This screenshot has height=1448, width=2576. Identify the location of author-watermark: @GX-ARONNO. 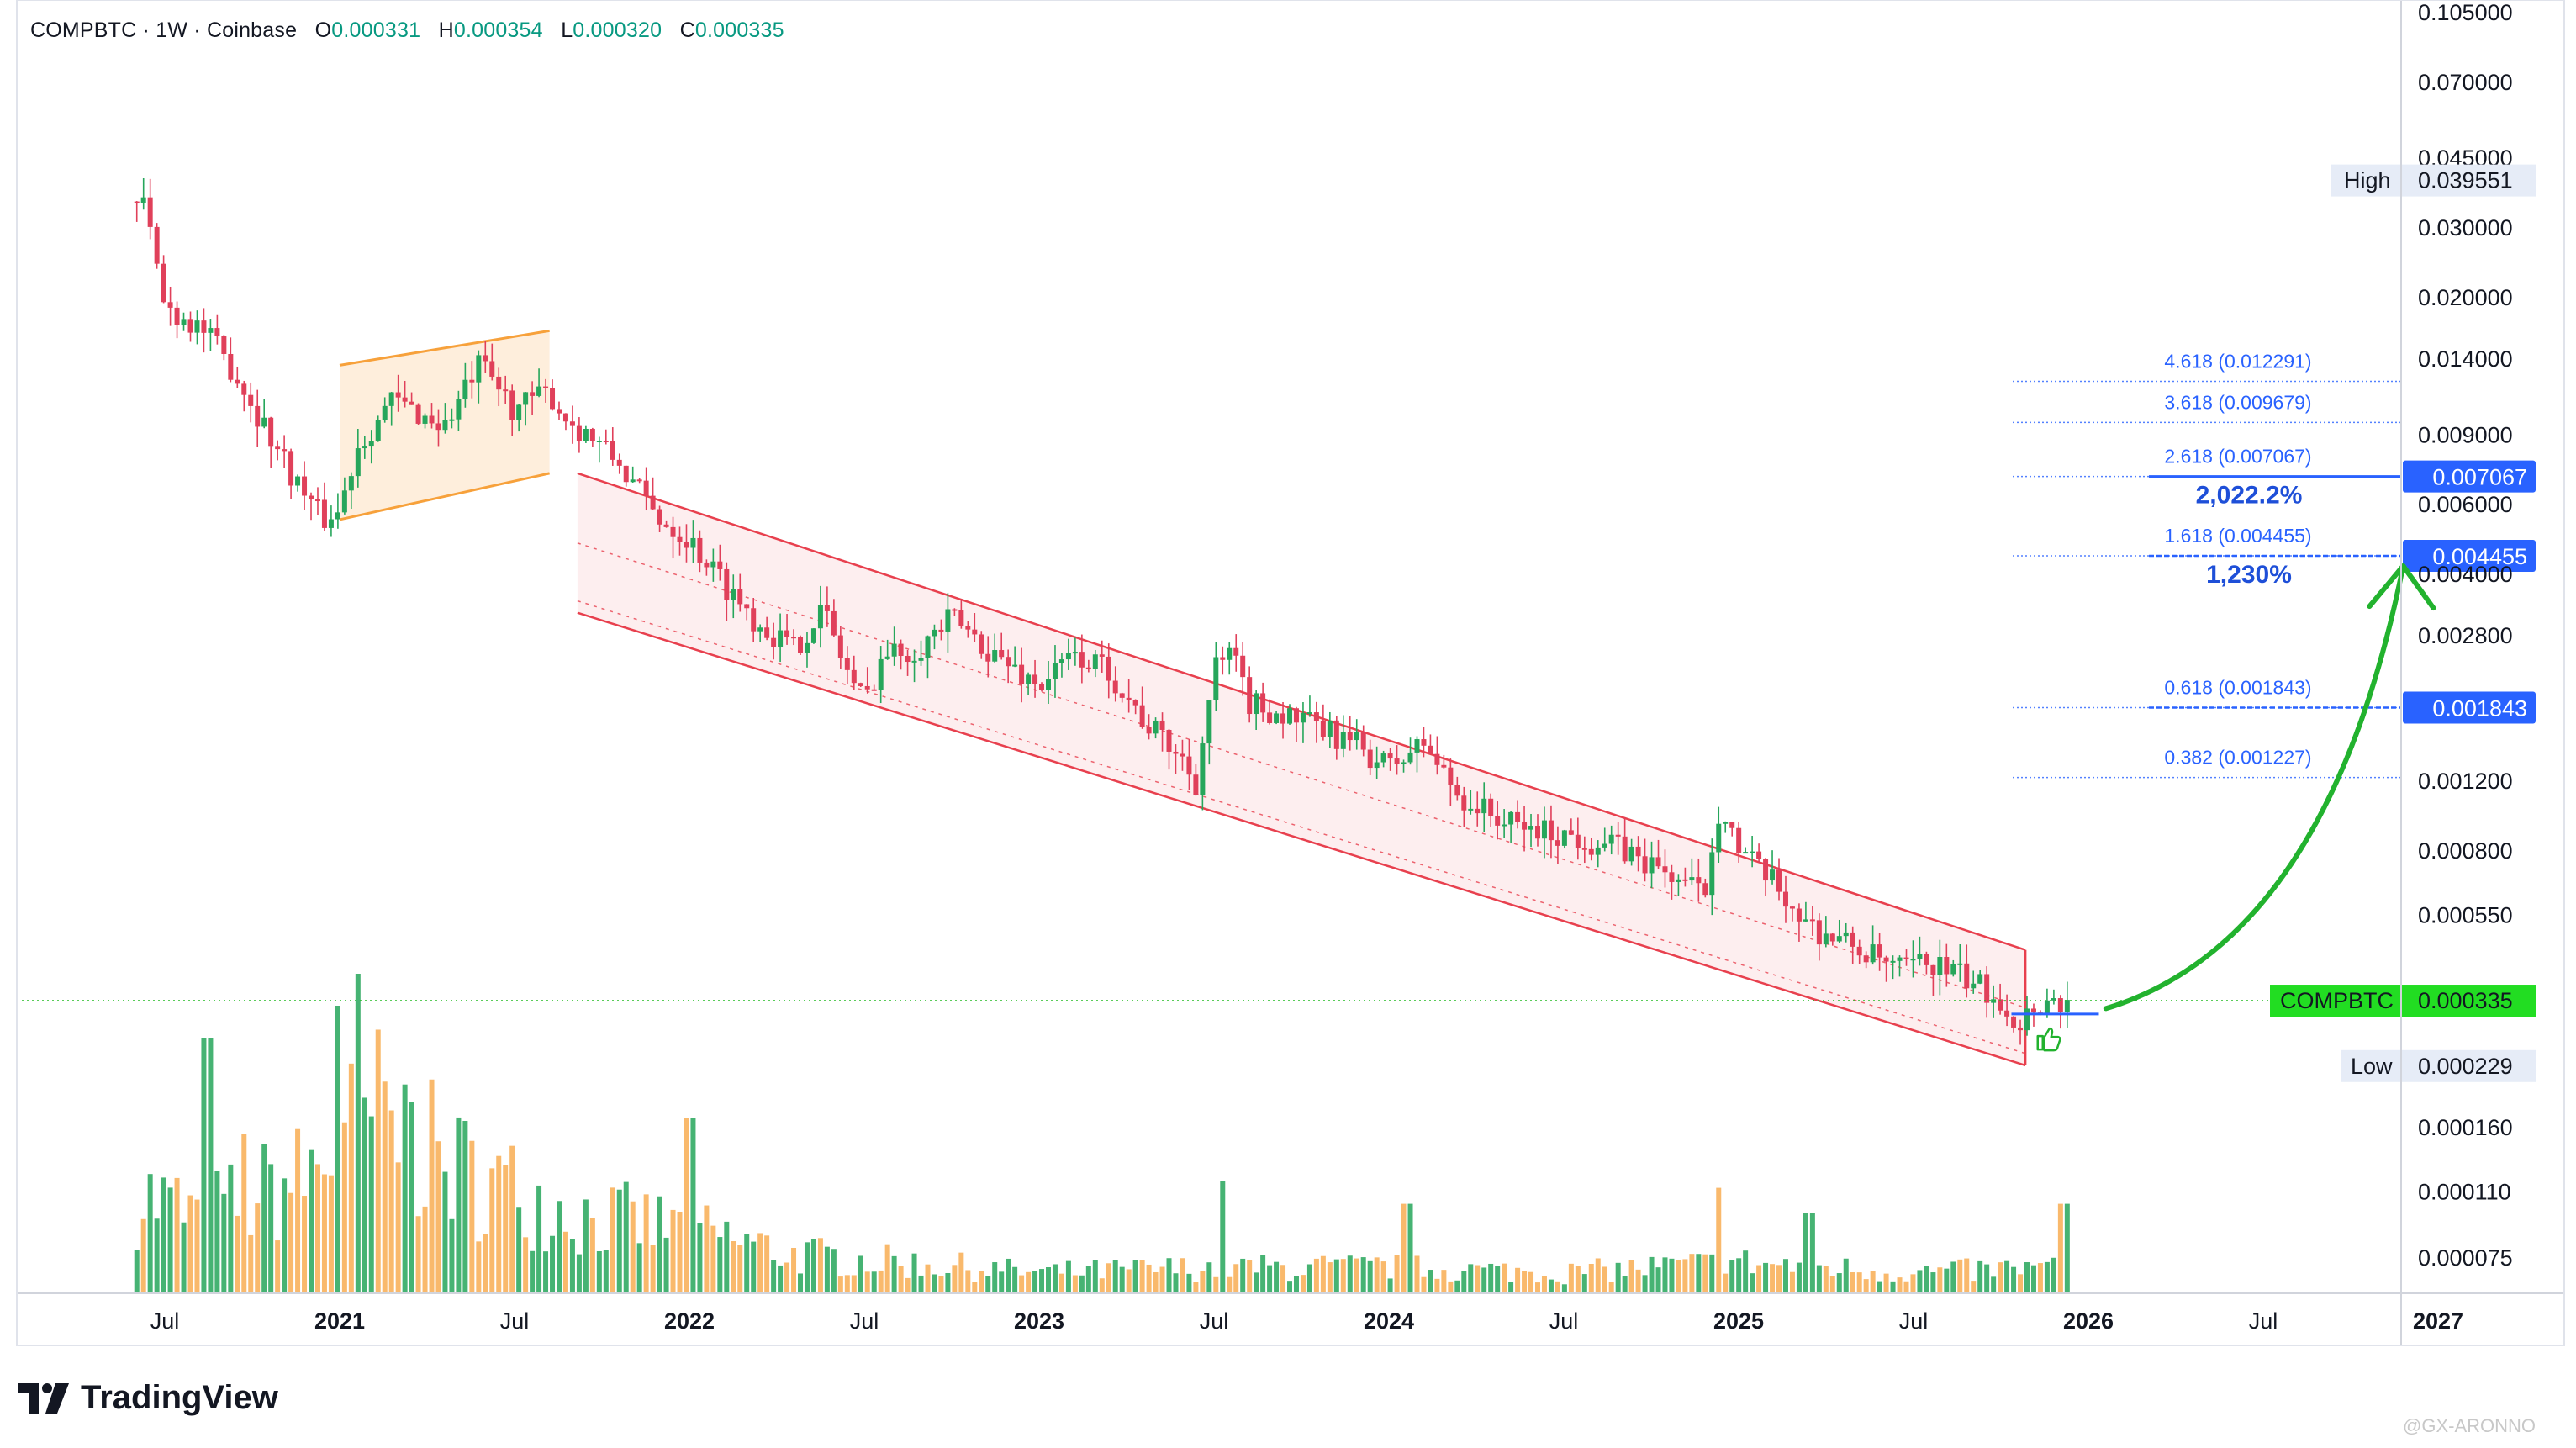
(2470, 1425).